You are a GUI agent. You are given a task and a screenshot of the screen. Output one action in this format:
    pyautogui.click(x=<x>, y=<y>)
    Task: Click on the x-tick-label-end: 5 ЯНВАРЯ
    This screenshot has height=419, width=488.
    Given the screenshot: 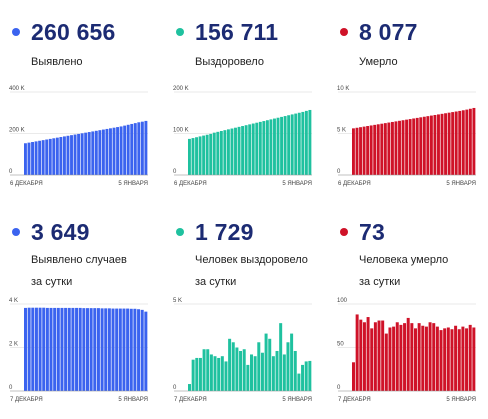 What is the action you would take?
    pyautogui.click(x=133, y=400)
    